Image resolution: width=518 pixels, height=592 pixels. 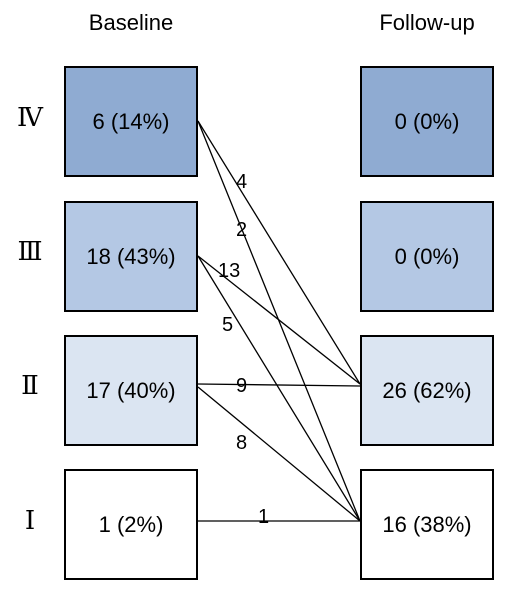 What do you see at coordinates (30, 520) in the screenshot?
I see `grade-label-i: Ⅰ` at bounding box center [30, 520].